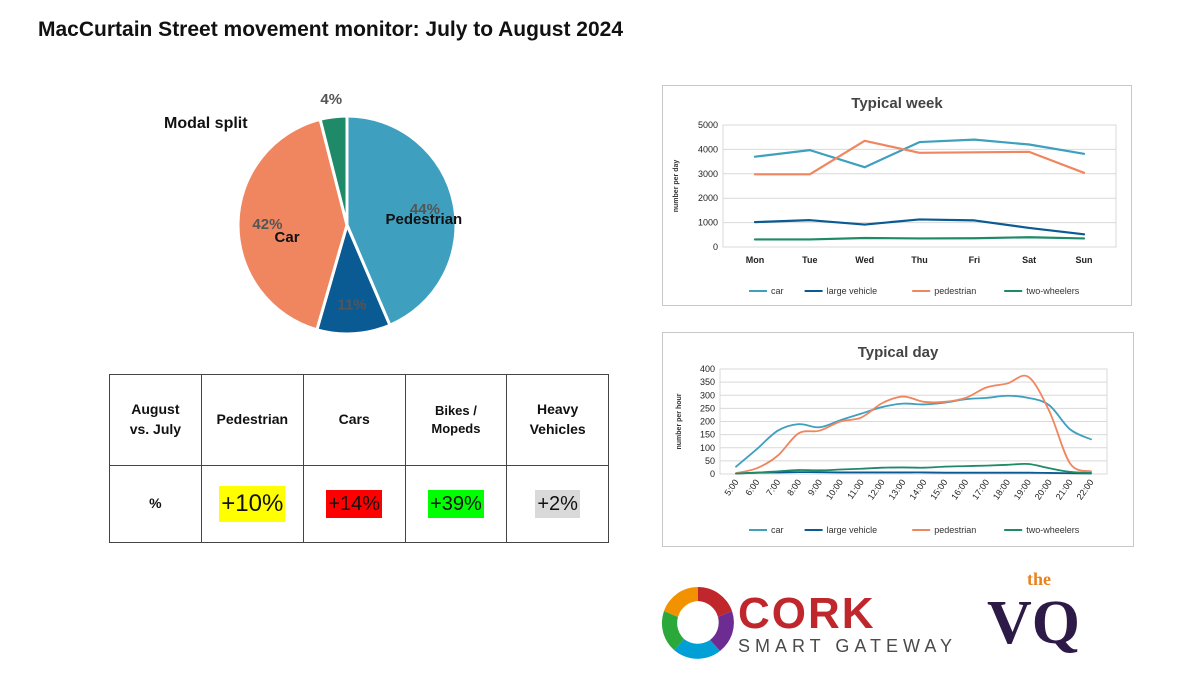  What do you see at coordinates (848, 646) in the screenshot?
I see `cork-logo-sub: SMART GATEWAY` at bounding box center [848, 646].